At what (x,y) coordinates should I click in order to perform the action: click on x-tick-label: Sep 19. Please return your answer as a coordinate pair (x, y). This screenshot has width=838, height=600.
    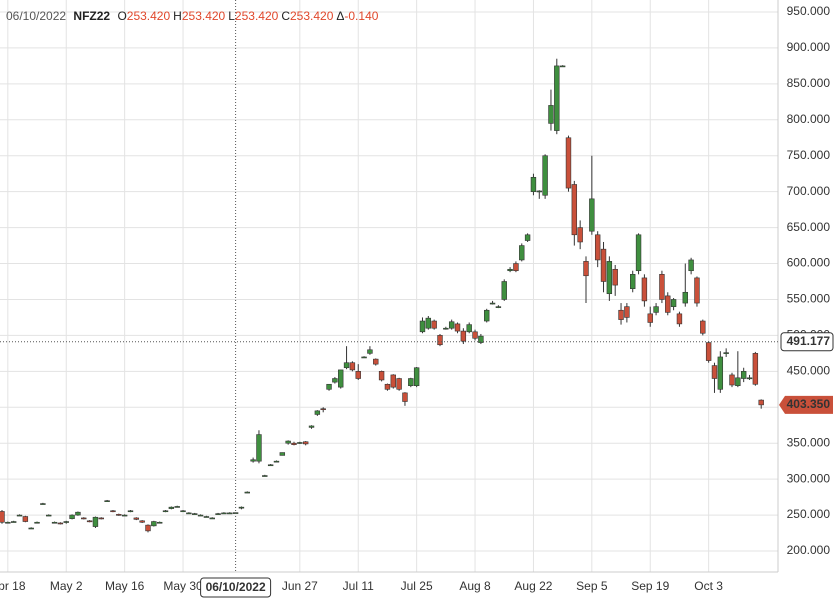
    Looking at the image, I should click on (650, 586).